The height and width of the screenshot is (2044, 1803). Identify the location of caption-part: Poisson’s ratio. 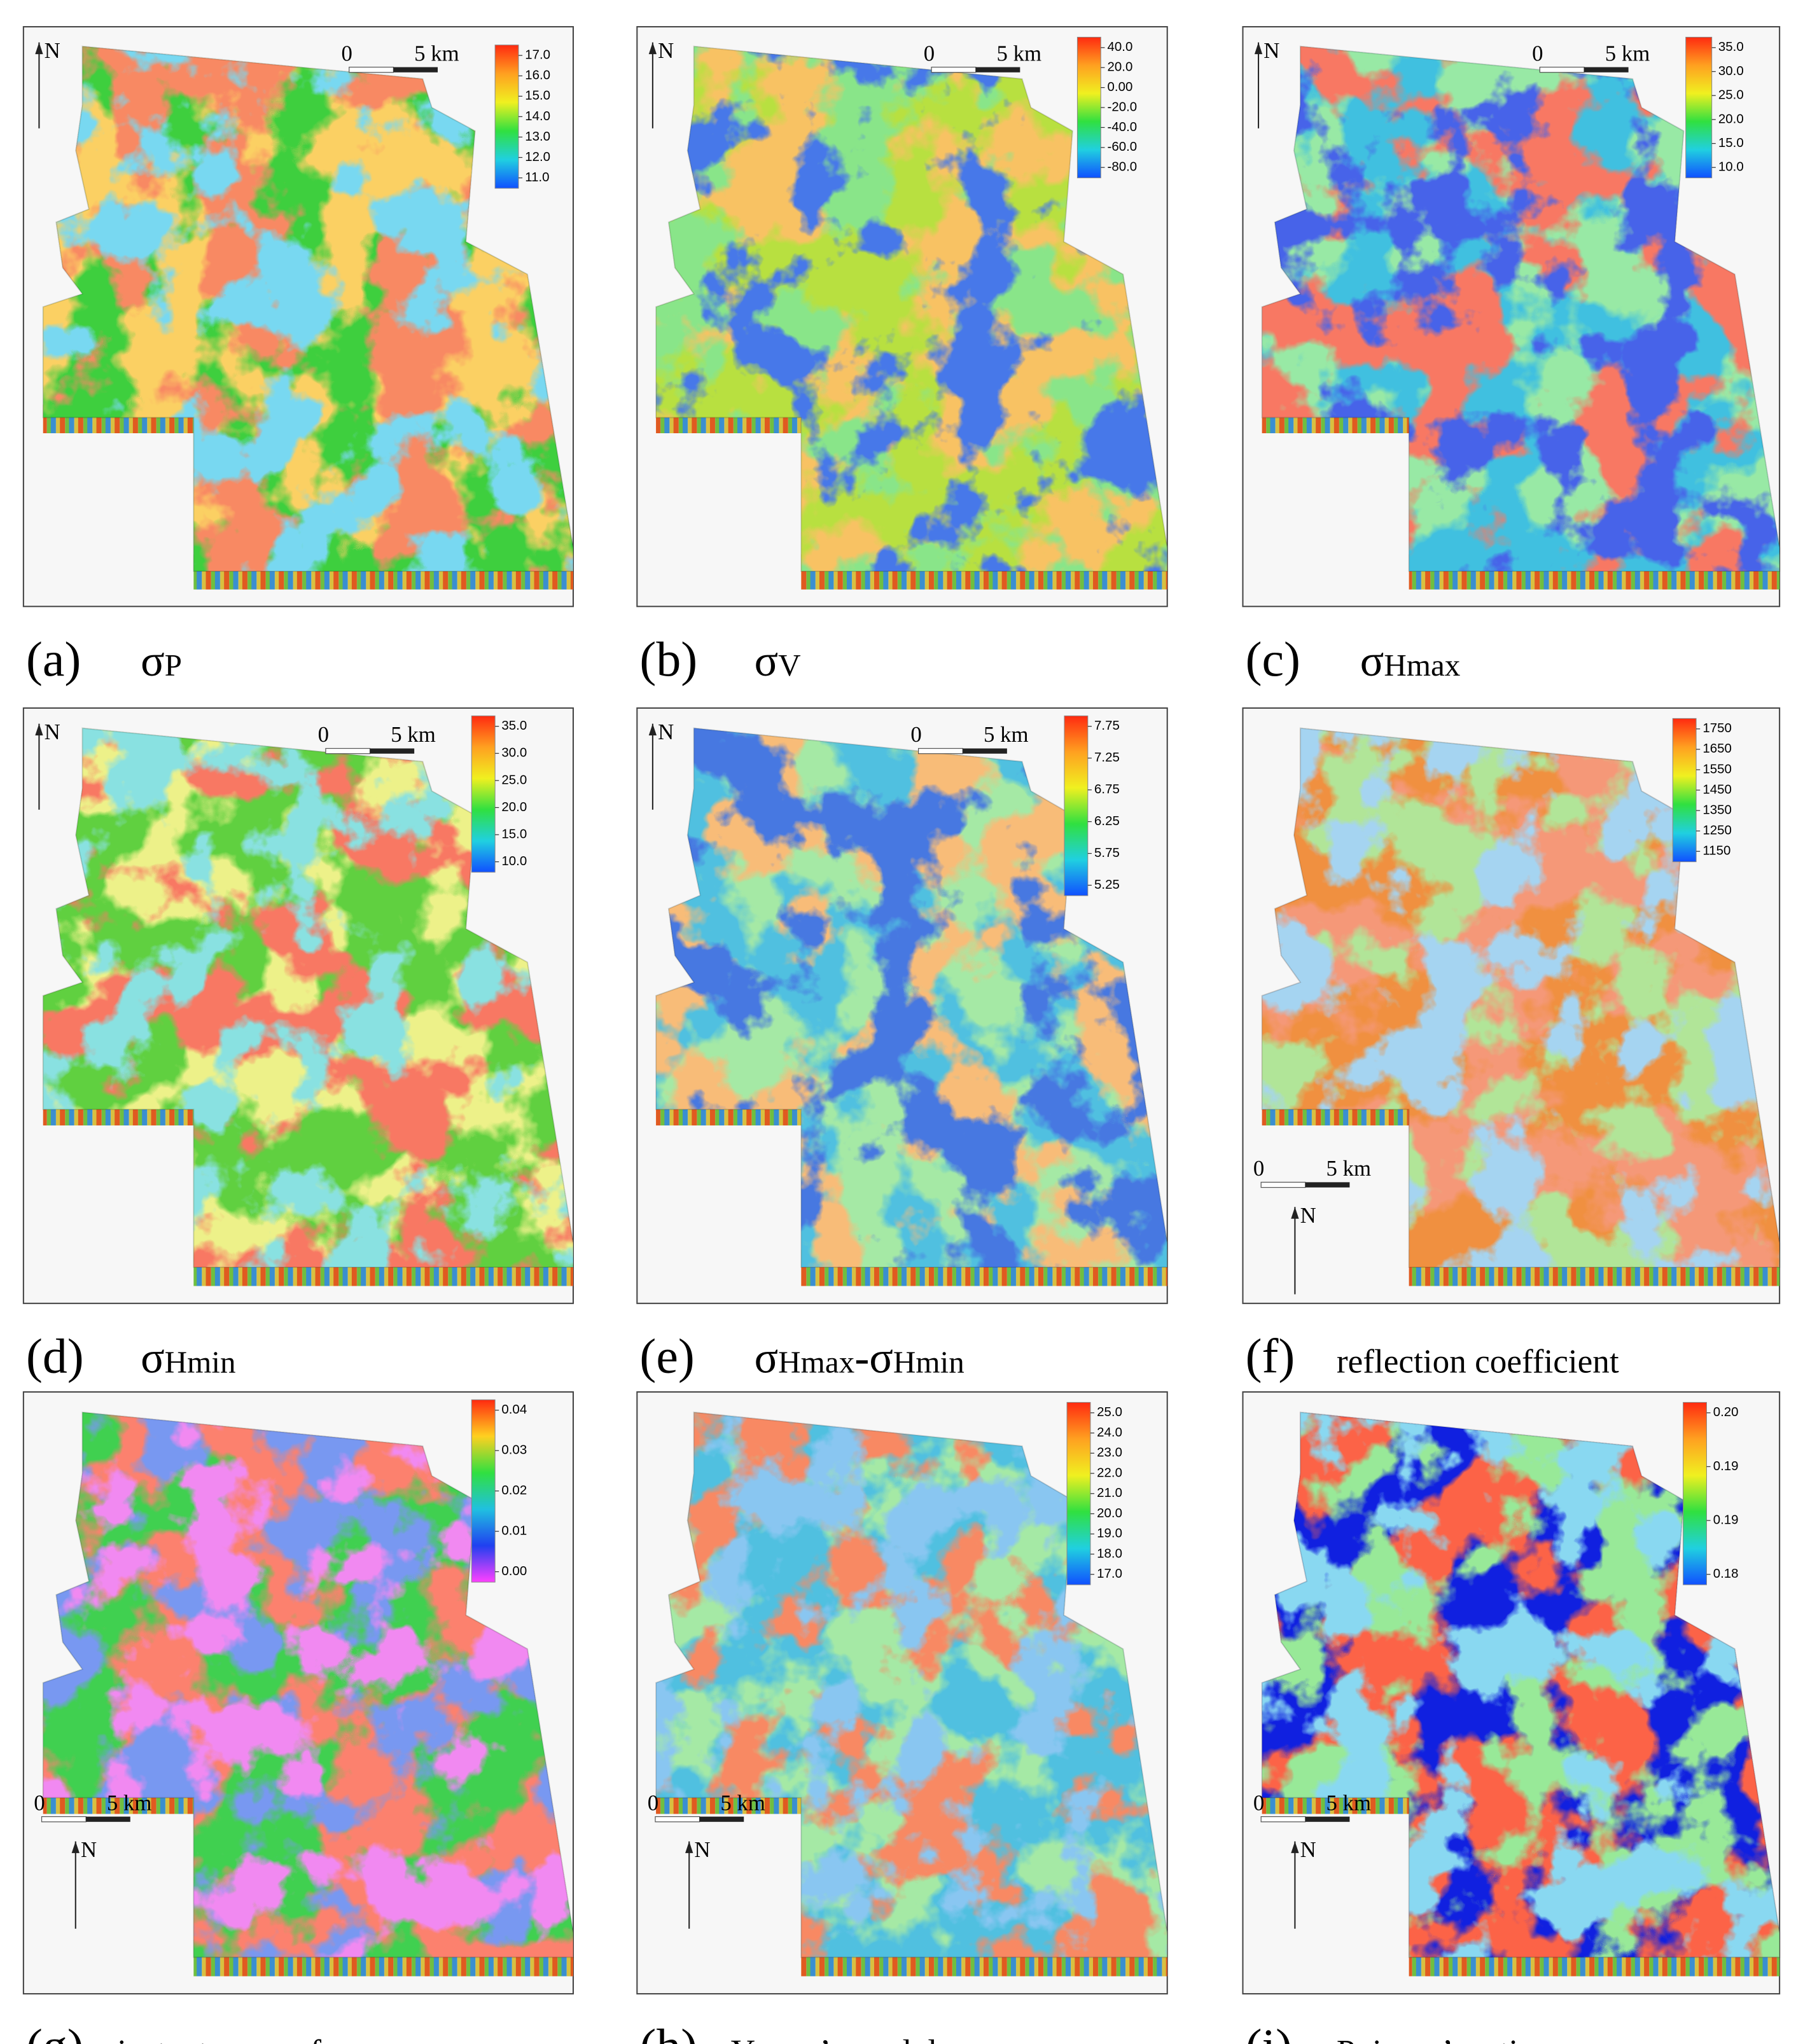
(1436, 2038).